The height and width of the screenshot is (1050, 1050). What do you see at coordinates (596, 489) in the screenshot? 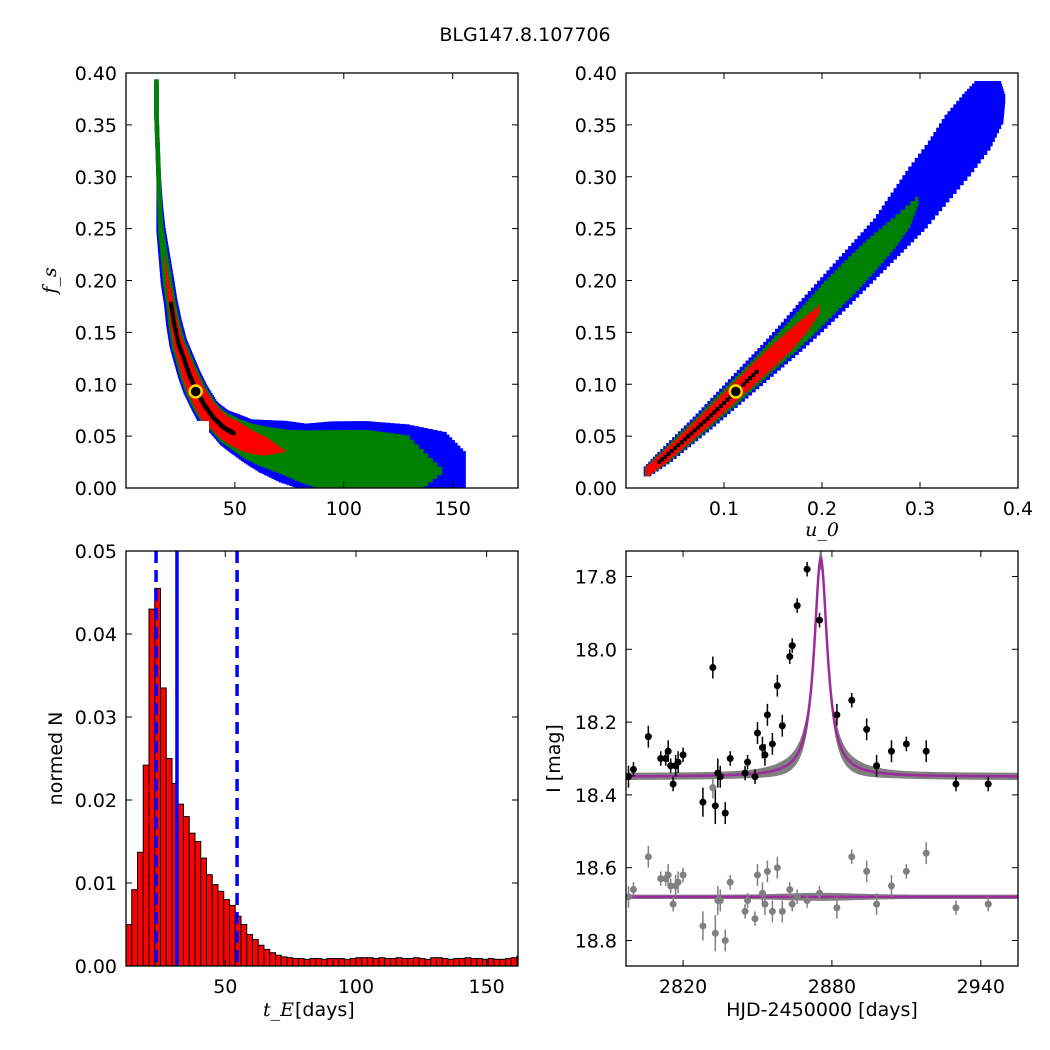
I see `y-tick-label: 0.00` at bounding box center [596, 489].